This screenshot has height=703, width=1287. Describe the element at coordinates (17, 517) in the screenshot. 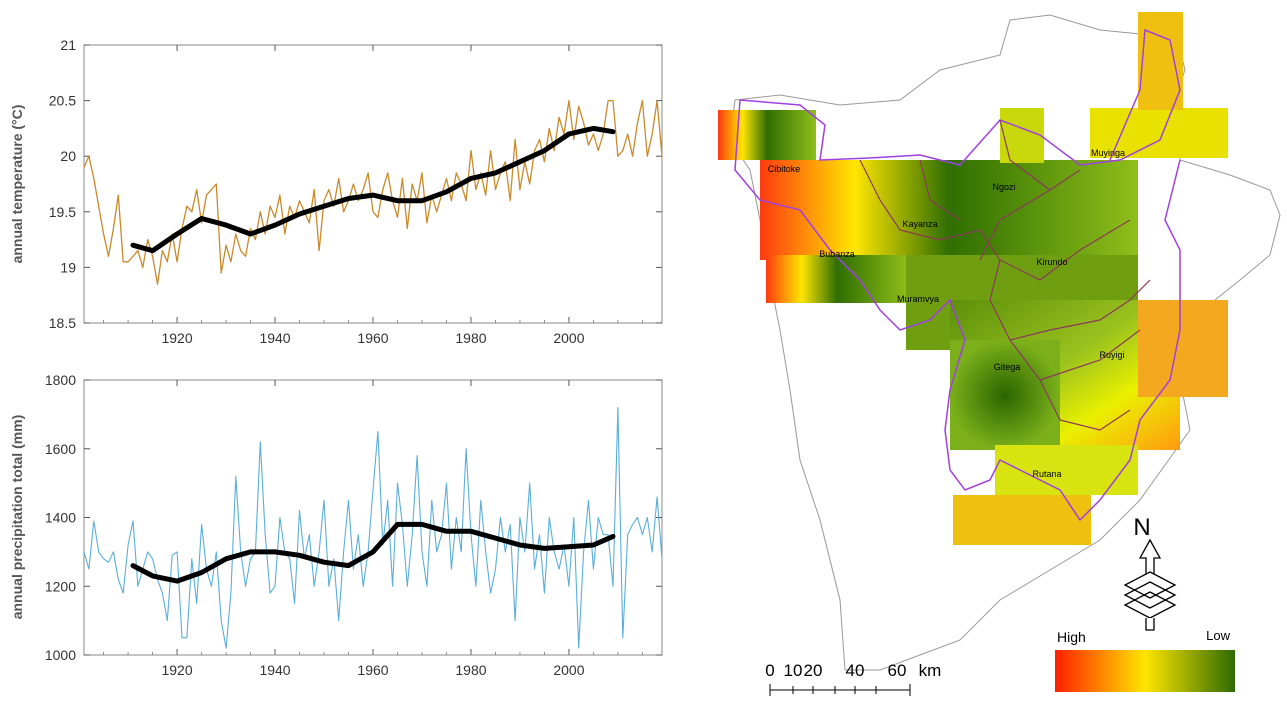

I see `precipitation-y-label: annual precipitation total (mm)` at that location.